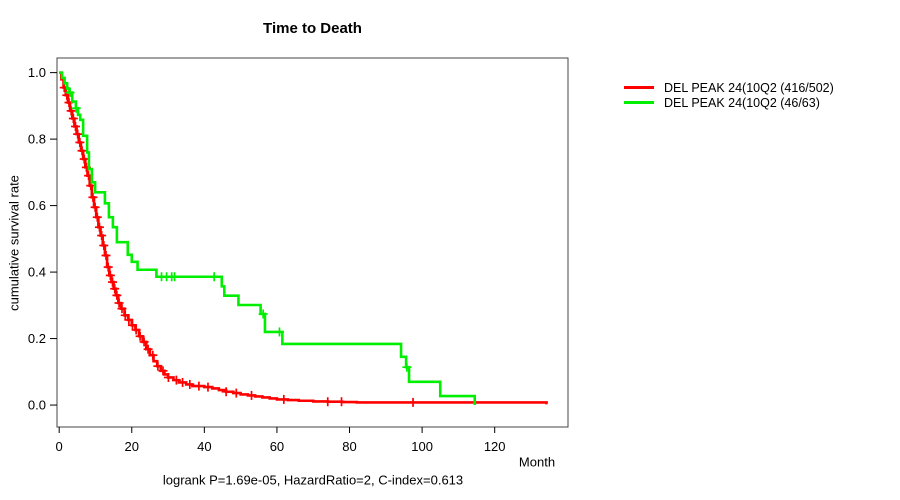 This screenshot has height=500, width=900. I want to click on legend-line-sample-red, so click(639, 87).